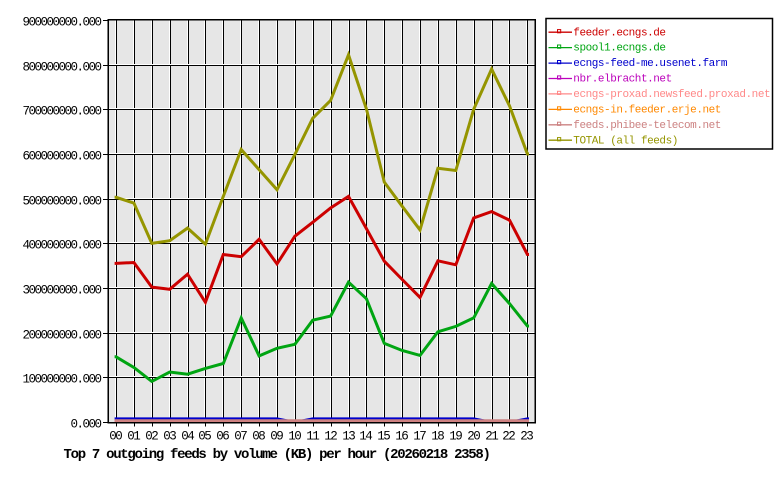 The height and width of the screenshot is (485, 780). I want to click on svg-text: 800000000.000, so click(61, 67).